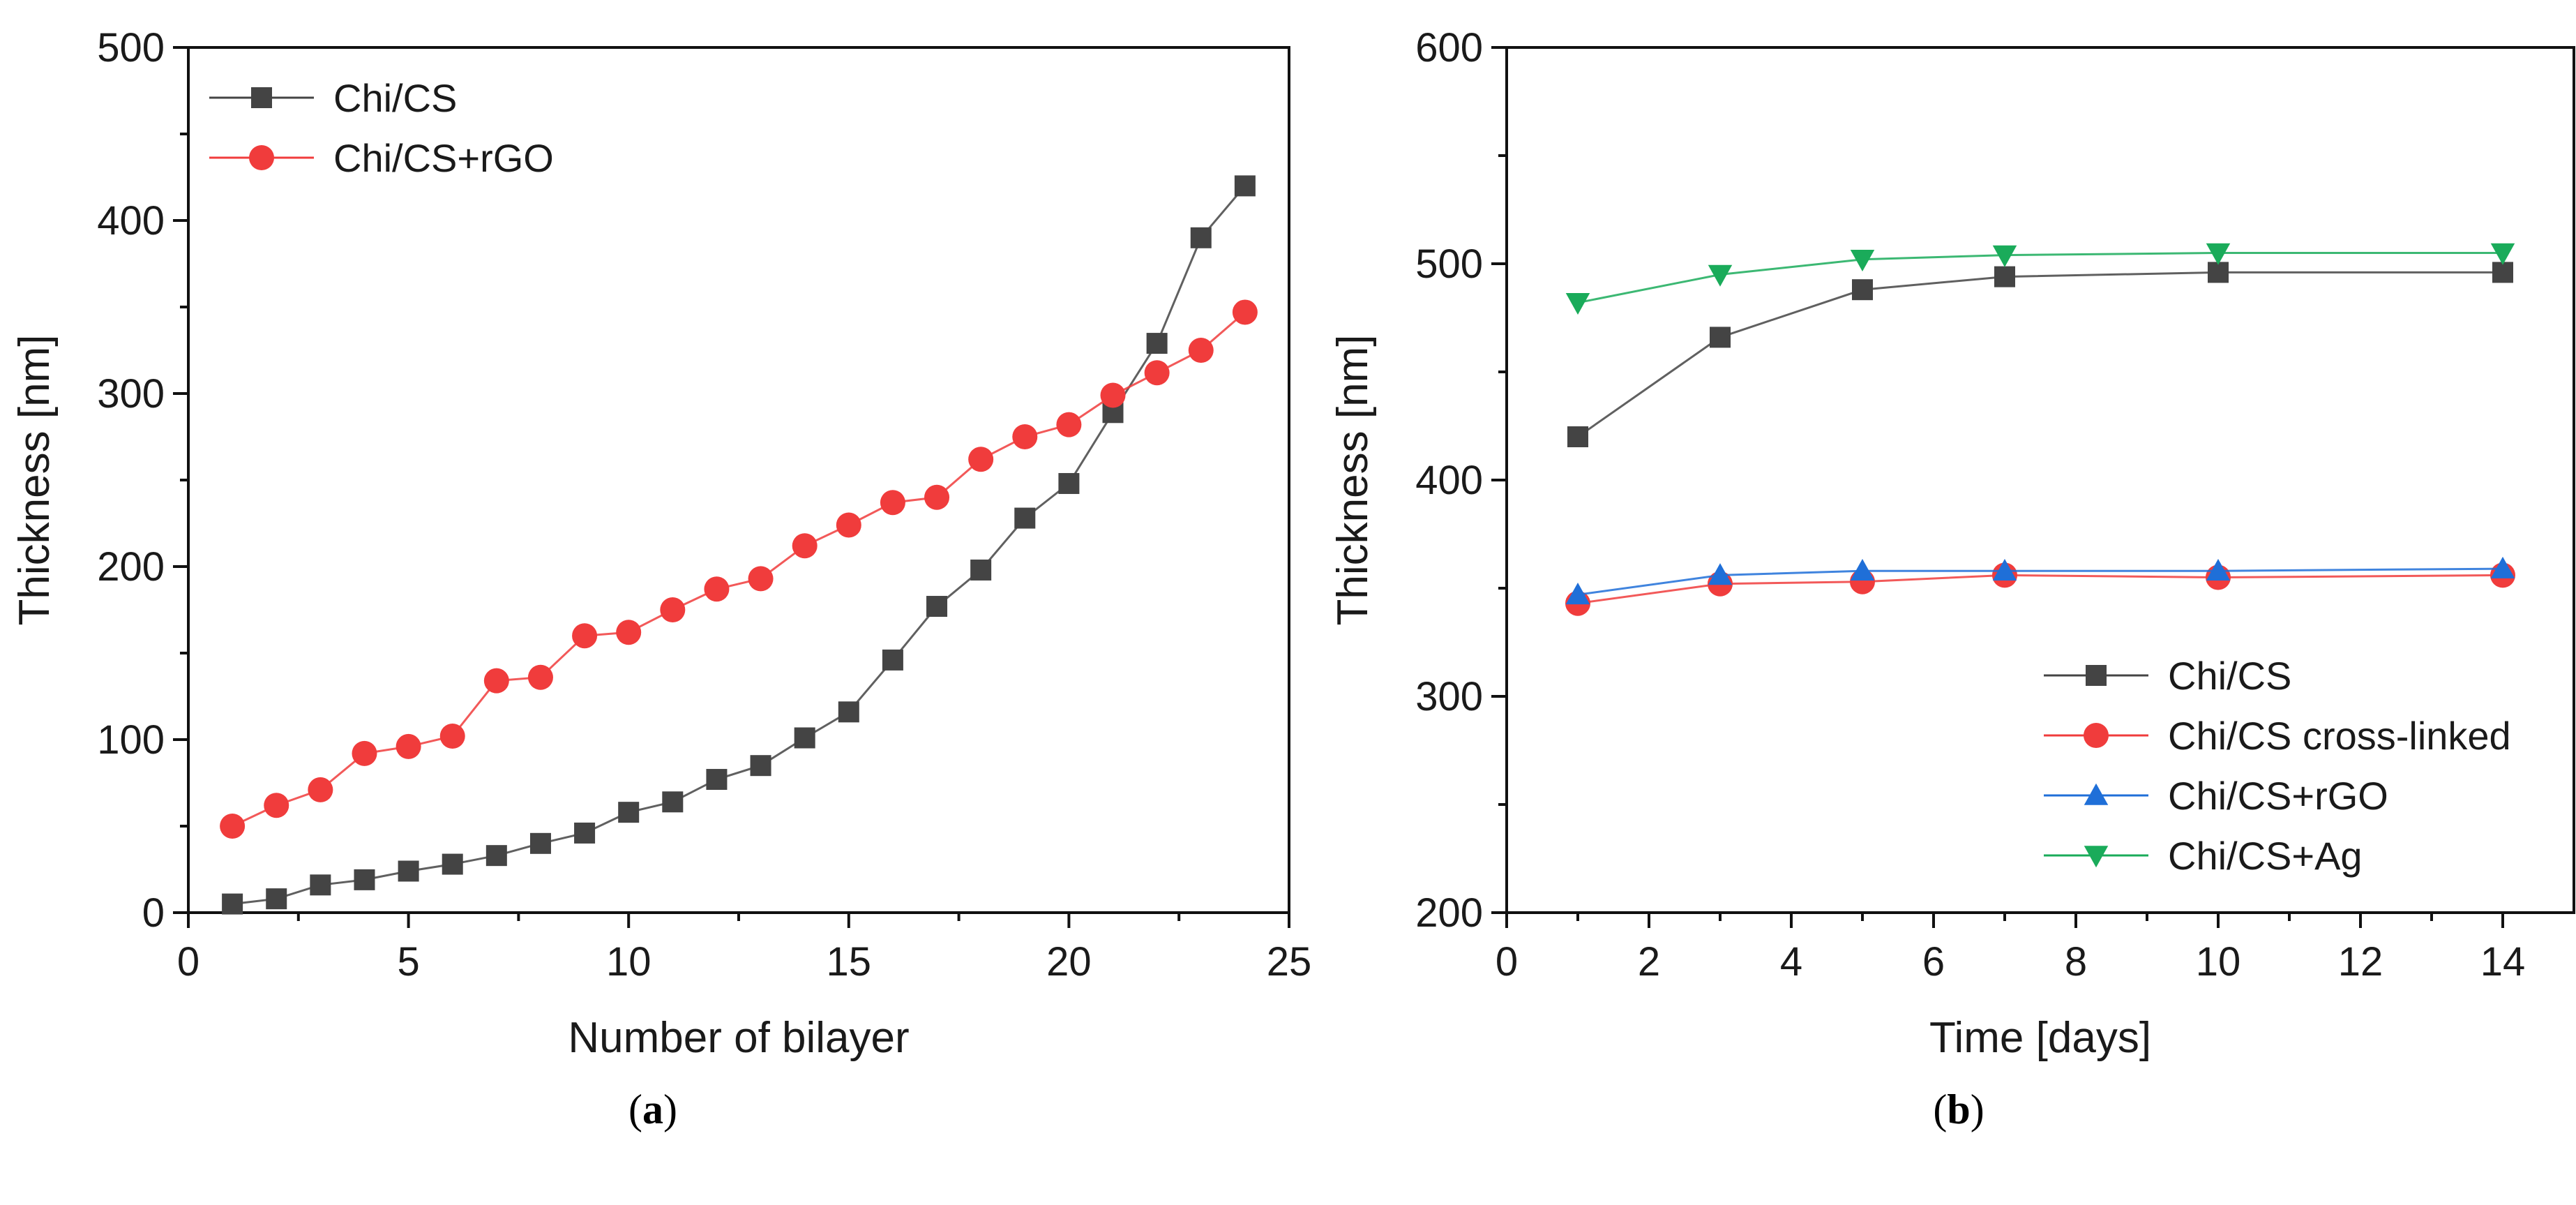  What do you see at coordinates (1933, 962) in the screenshot?
I see `x-tick-label: 6` at bounding box center [1933, 962].